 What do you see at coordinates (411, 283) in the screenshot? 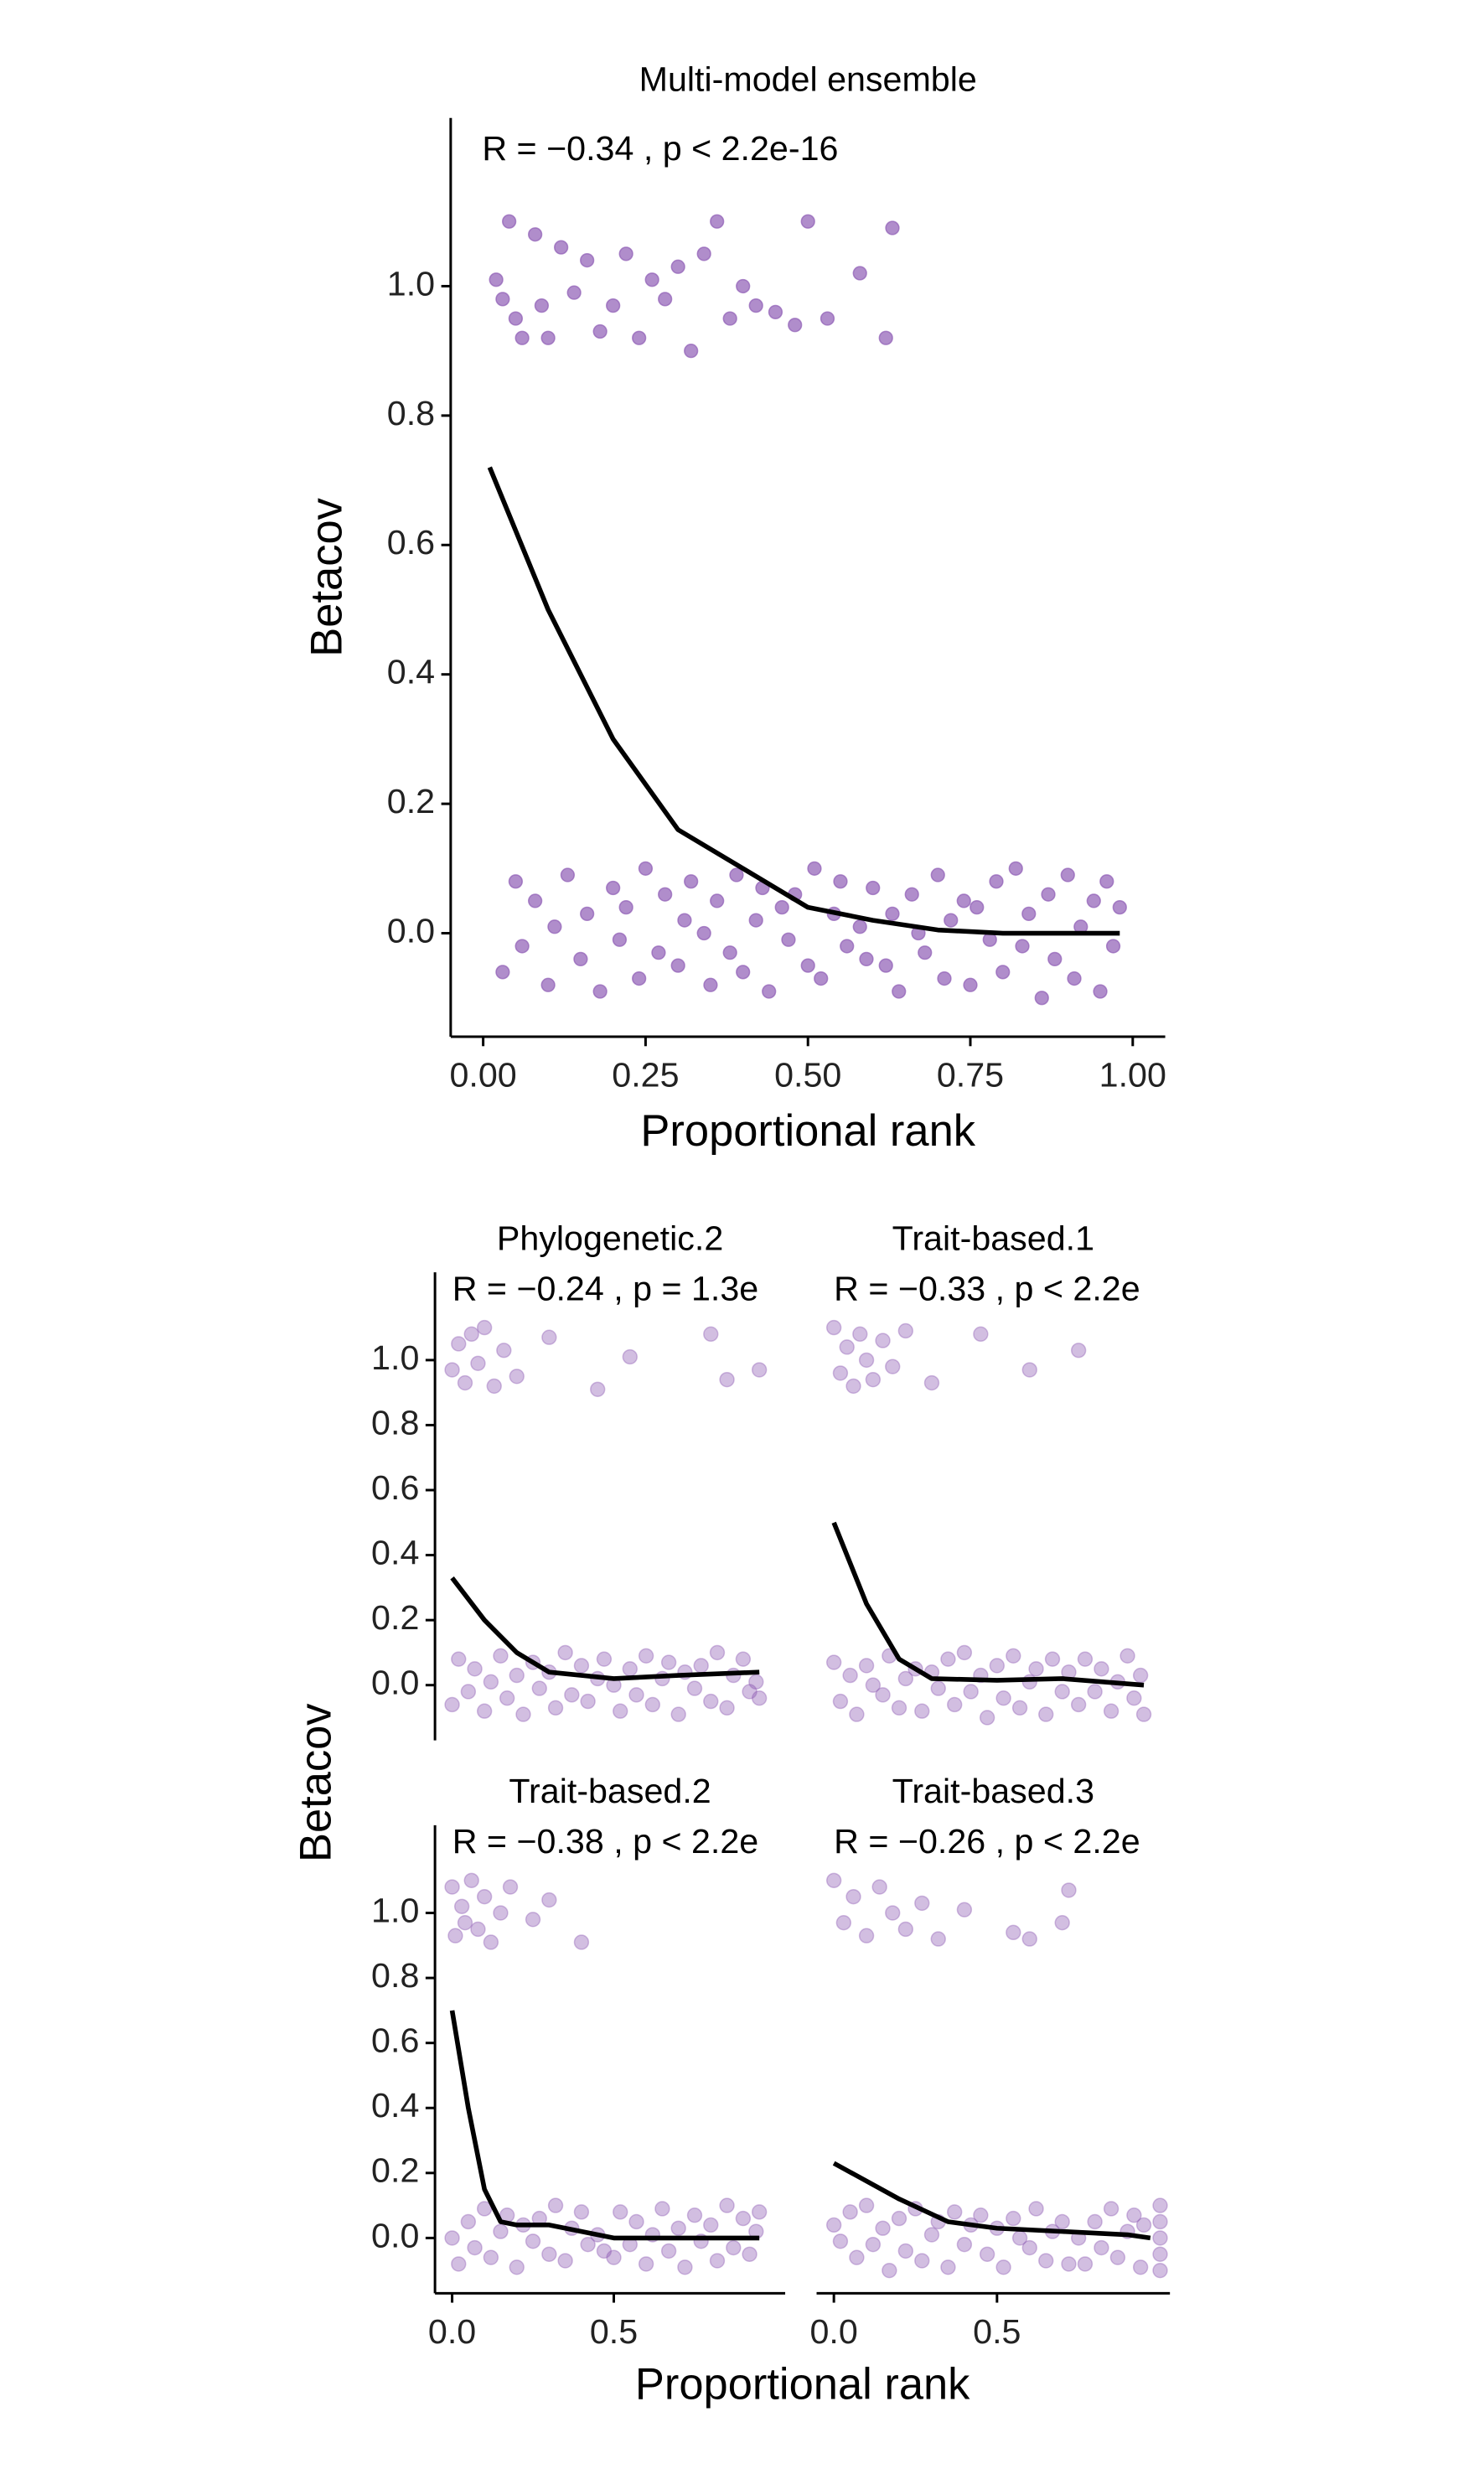
I see `y-tick-label: 1.0` at bounding box center [411, 283].